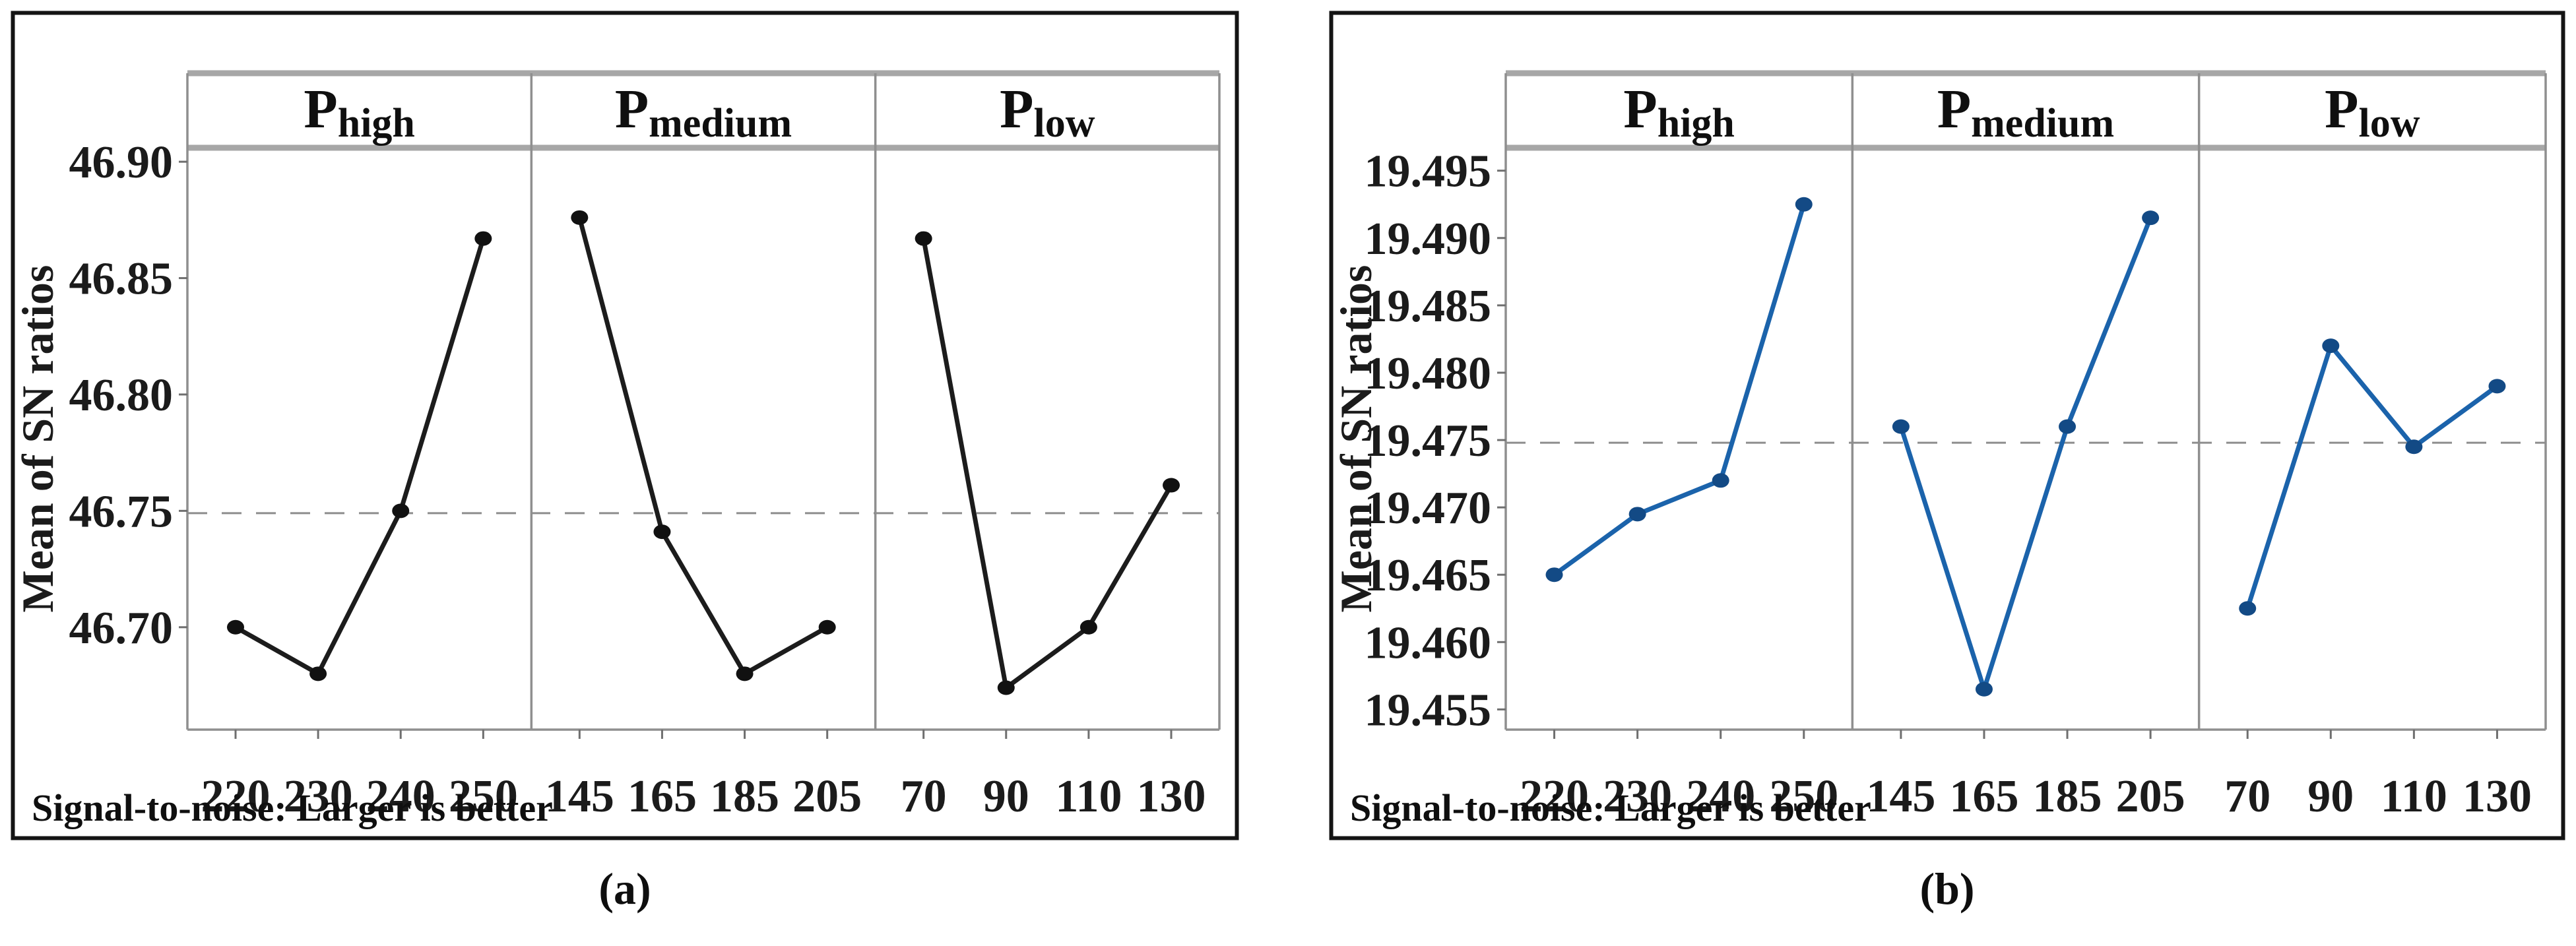  I want to click on y-tick-label: 46.80, so click(122, 396).